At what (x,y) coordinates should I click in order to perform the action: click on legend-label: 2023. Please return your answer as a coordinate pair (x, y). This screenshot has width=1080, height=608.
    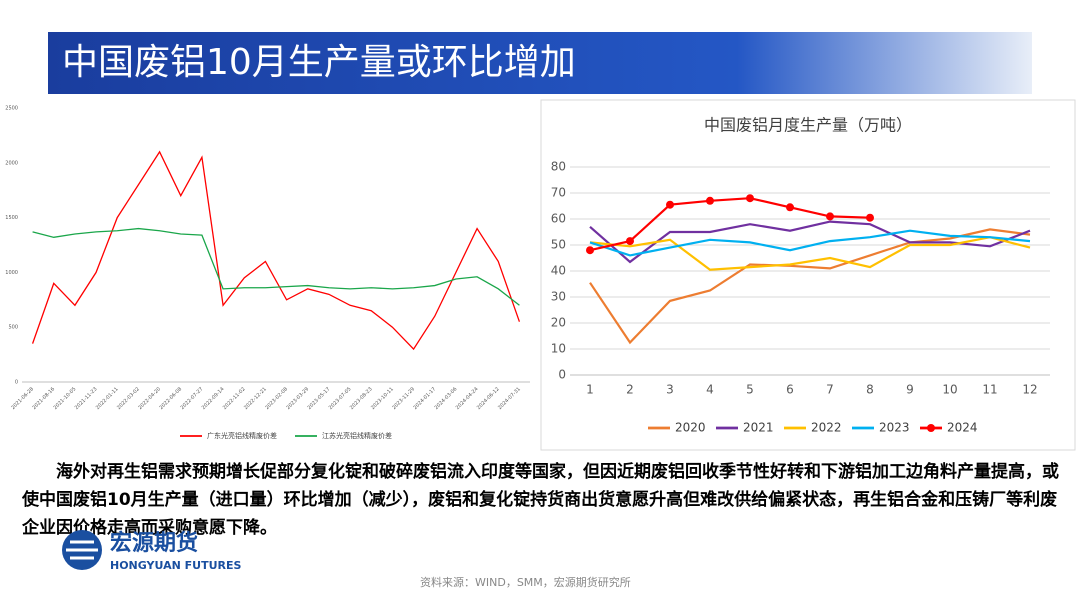
    Looking at the image, I should click on (894, 428).